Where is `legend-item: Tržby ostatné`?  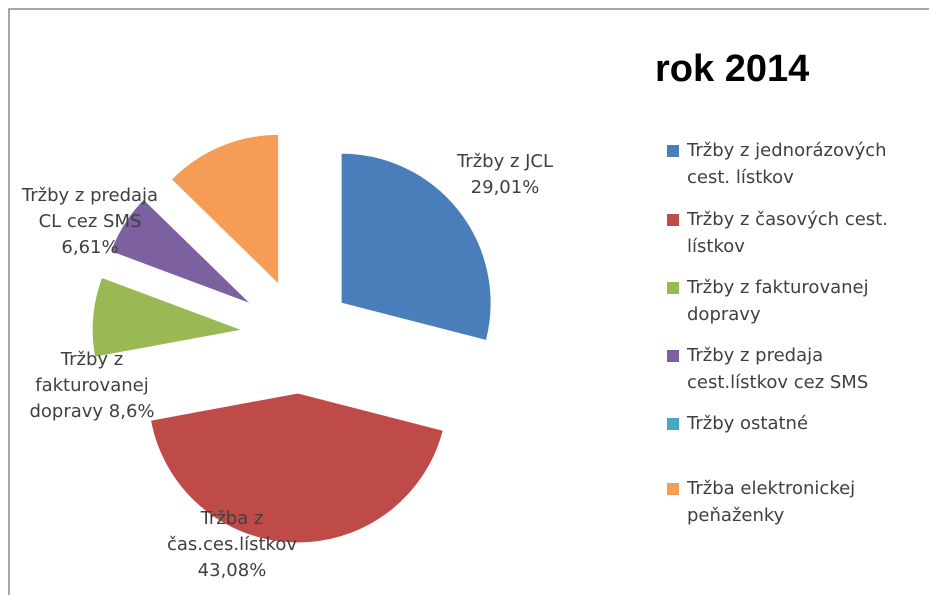
legend-item: Tržby ostatné is located at coordinates (796, 423).